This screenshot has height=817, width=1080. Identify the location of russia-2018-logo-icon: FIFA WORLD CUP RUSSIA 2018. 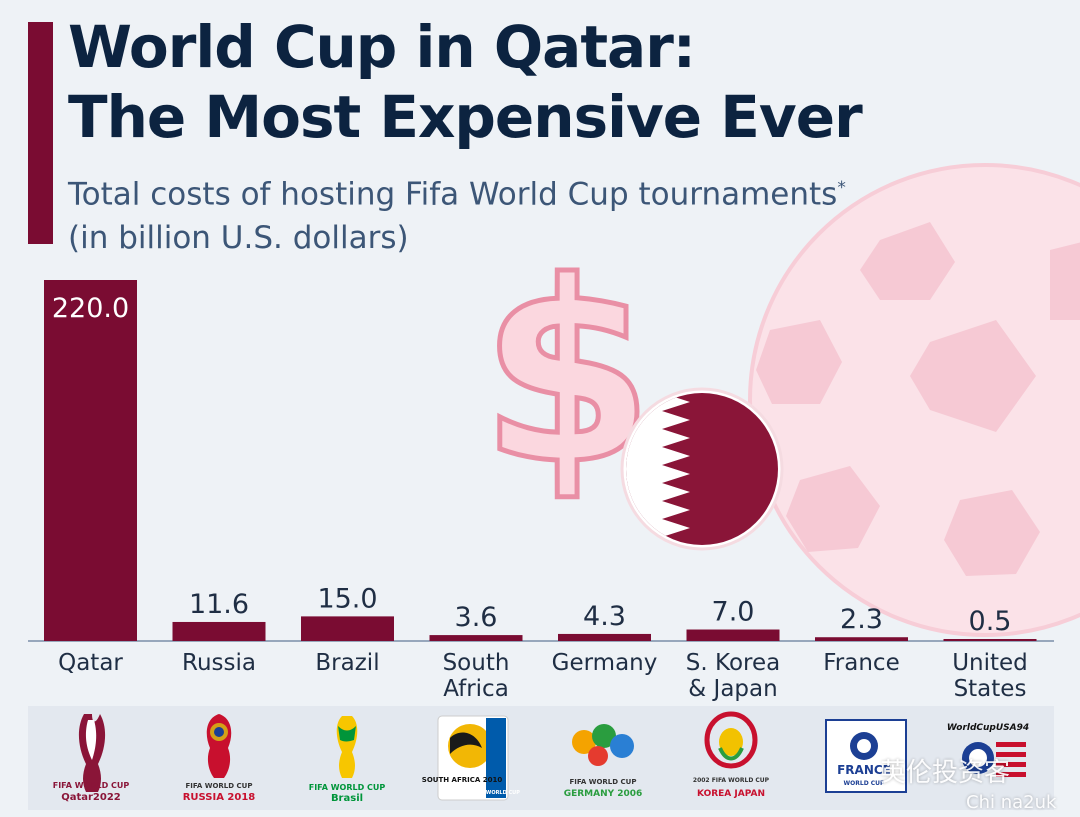
(219, 758).